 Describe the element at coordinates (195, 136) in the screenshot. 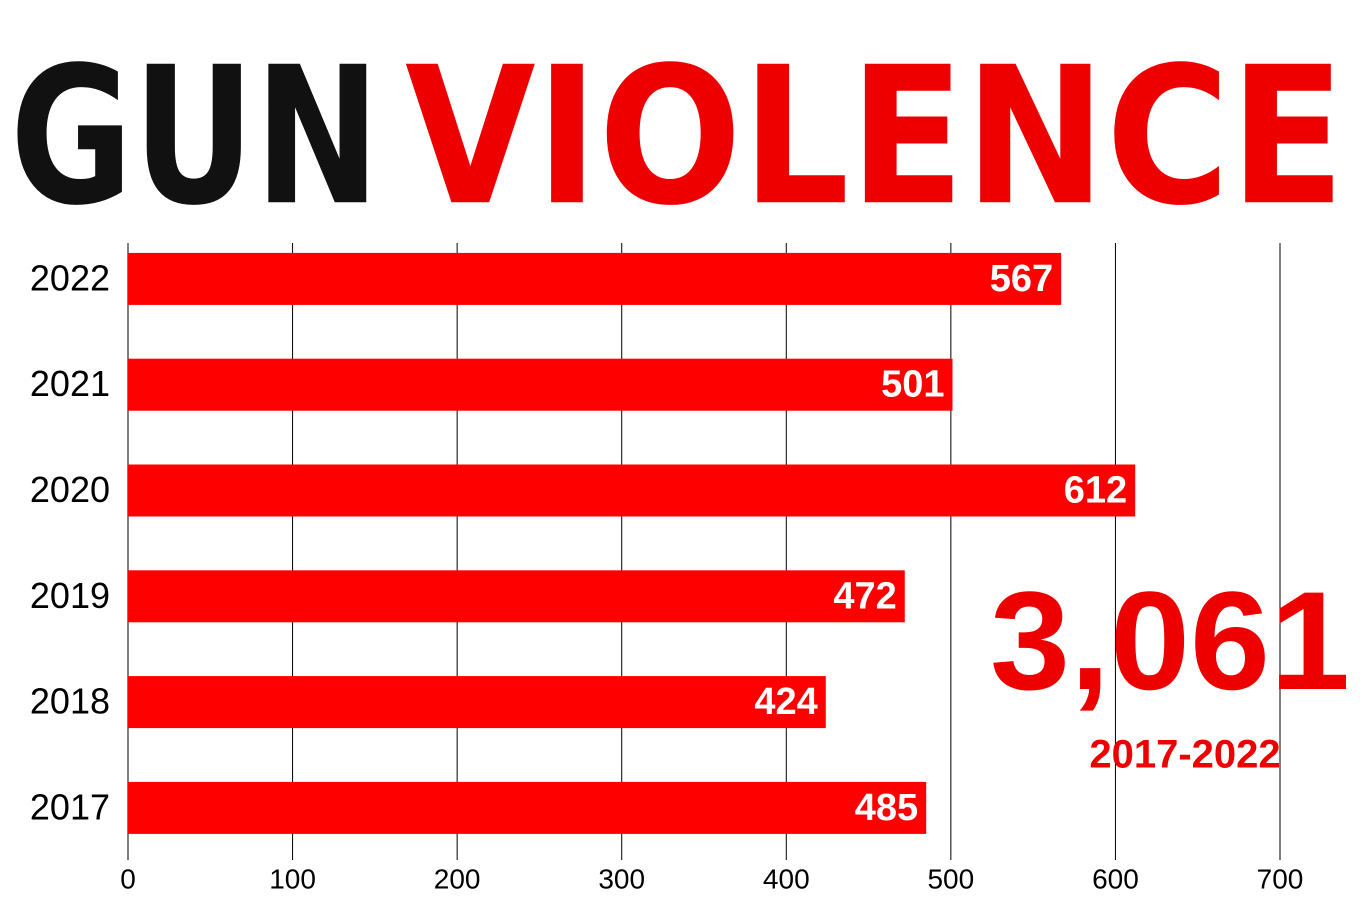

I see `chart-title: GUN` at that location.